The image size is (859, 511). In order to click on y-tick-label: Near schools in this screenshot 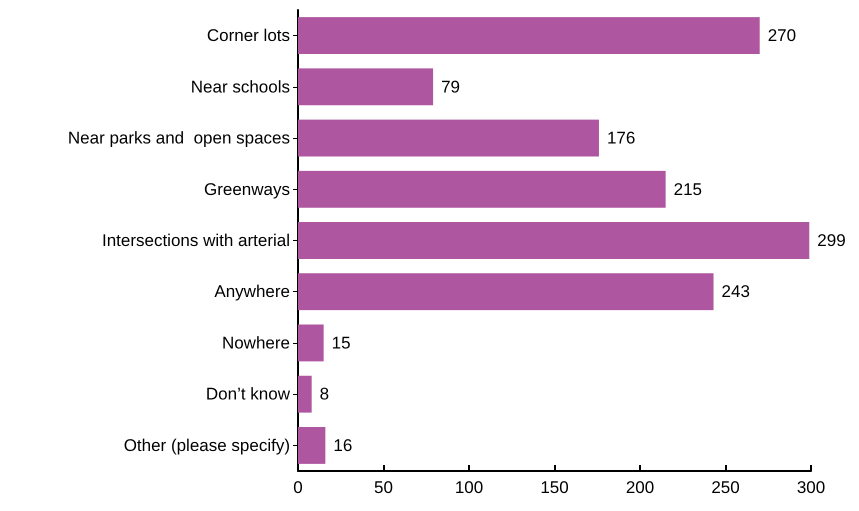, I will do `click(240, 86)`.